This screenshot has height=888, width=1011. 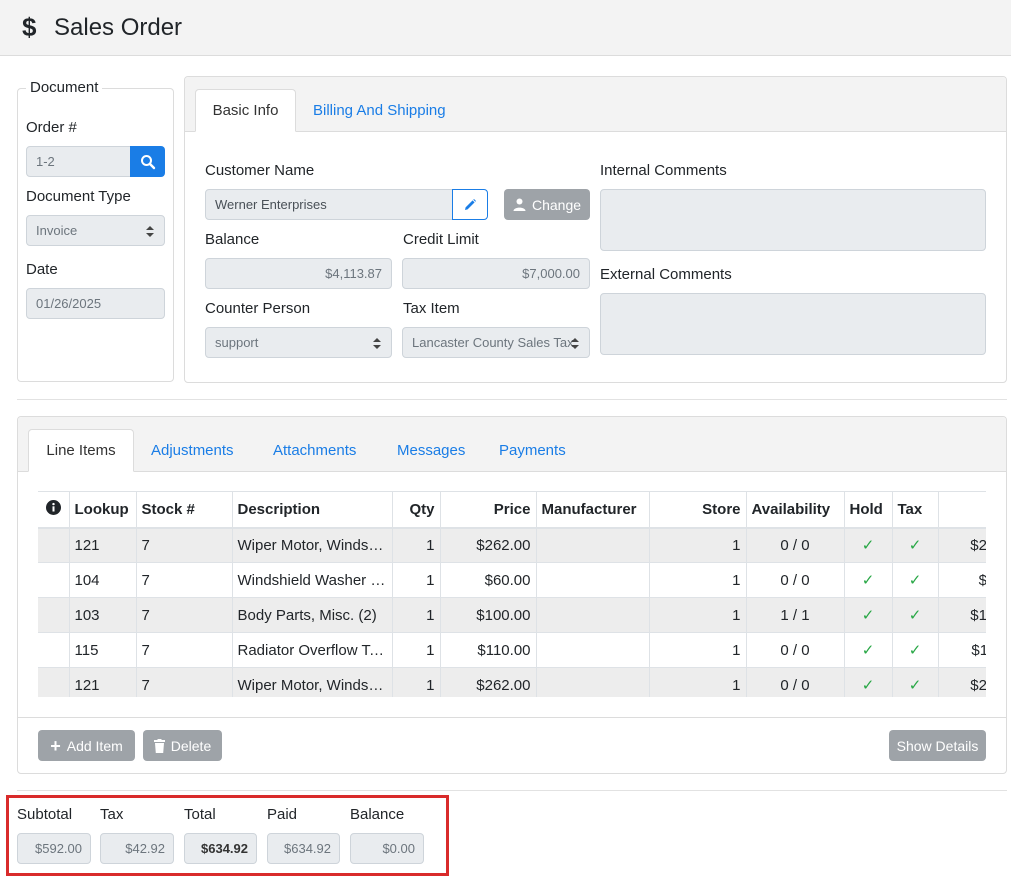 What do you see at coordinates (312, 510) in the screenshot?
I see `column-header-description: Description` at bounding box center [312, 510].